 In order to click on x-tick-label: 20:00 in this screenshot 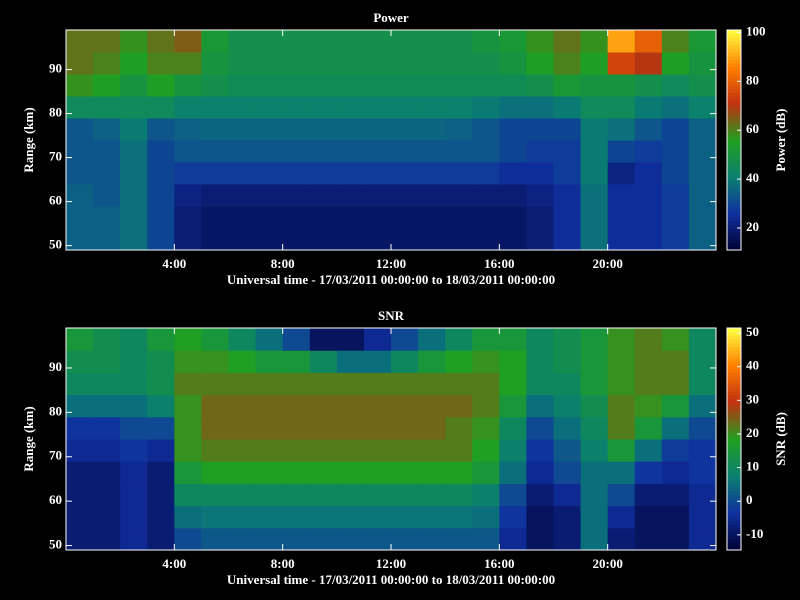, I will do `click(607, 563)`.